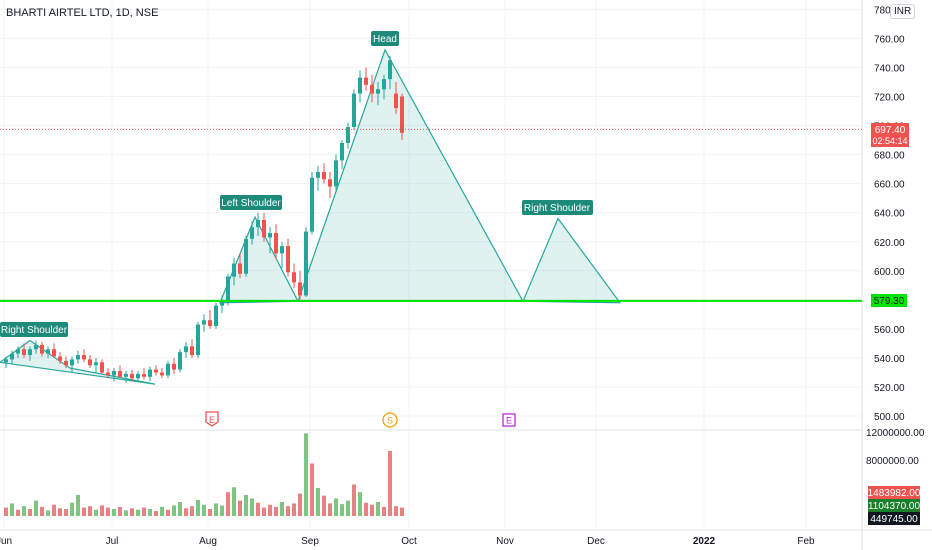 The image size is (932, 550). I want to click on volume-total-label: 449745.00, so click(894, 519).